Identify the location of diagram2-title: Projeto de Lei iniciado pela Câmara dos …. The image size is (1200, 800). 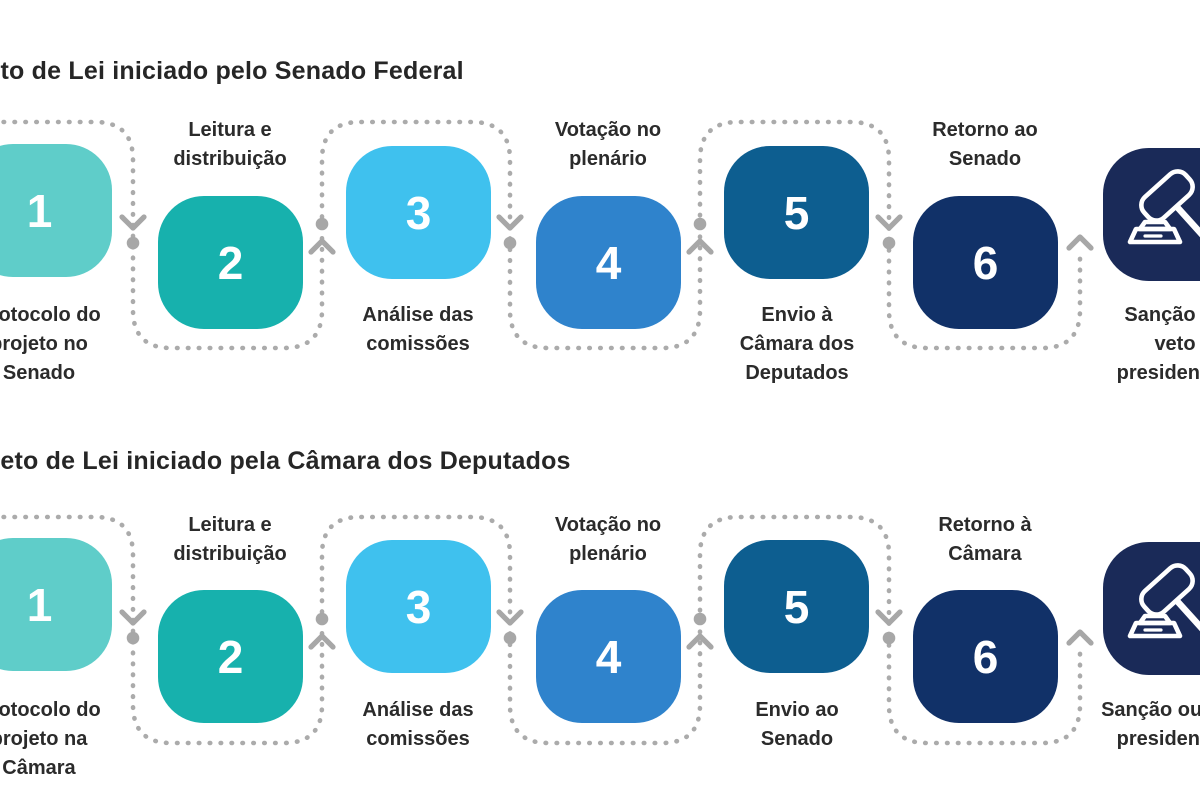
(285, 460).